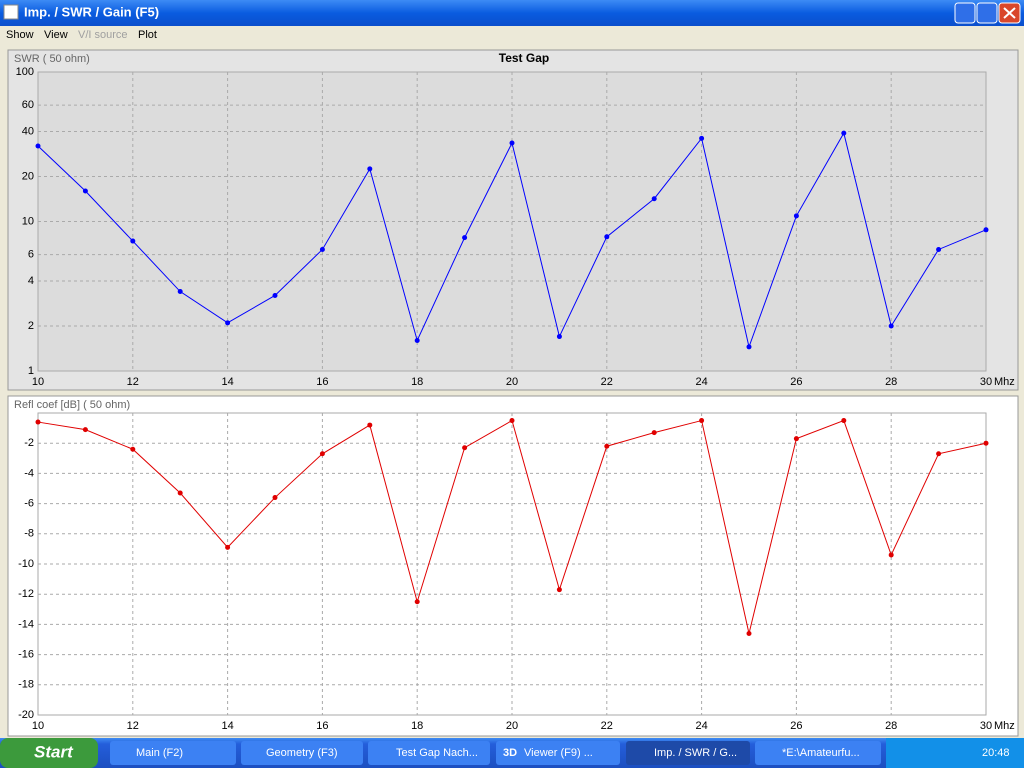  Describe the element at coordinates (322, 726) in the screenshot. I see `x-tick-label: 16` at that location.